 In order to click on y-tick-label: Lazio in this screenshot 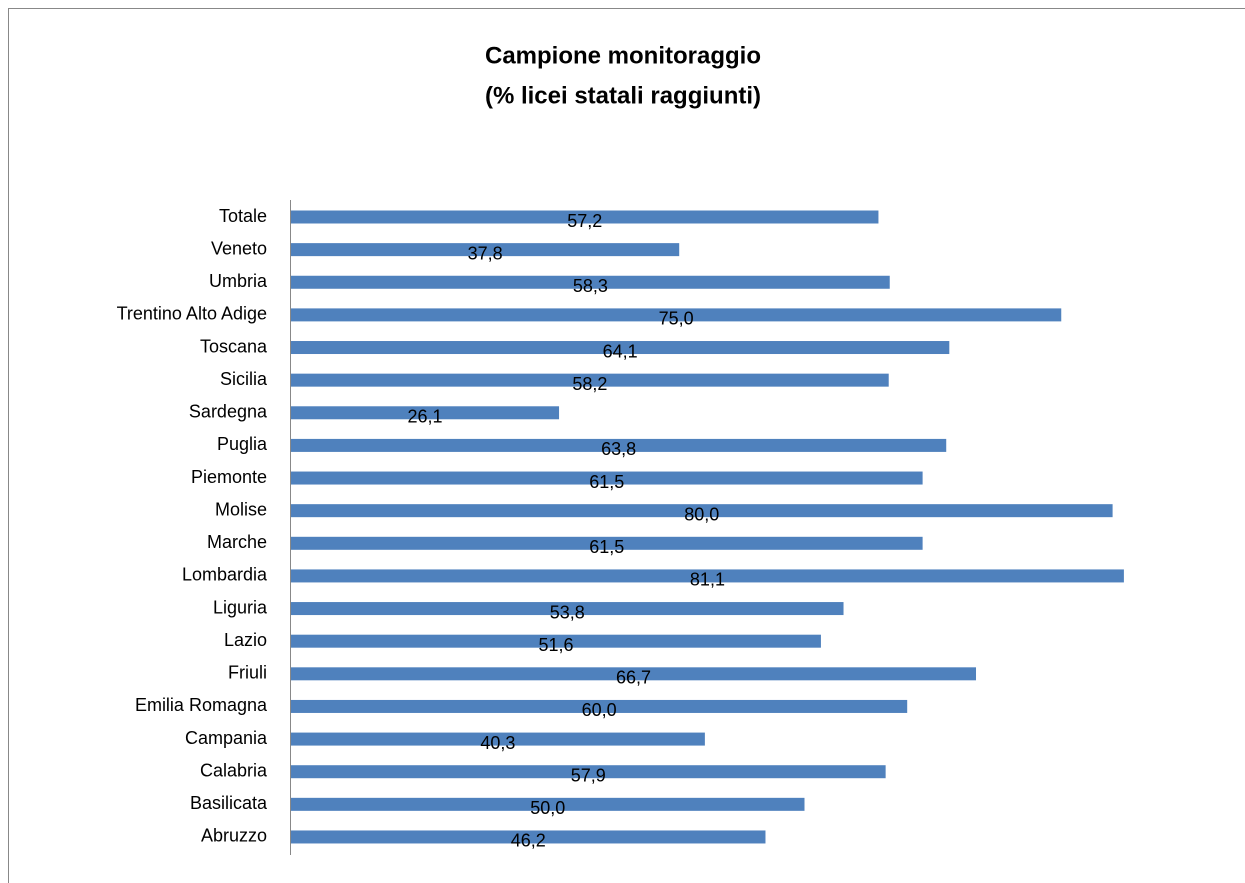, I will do `click(245, 640)`.